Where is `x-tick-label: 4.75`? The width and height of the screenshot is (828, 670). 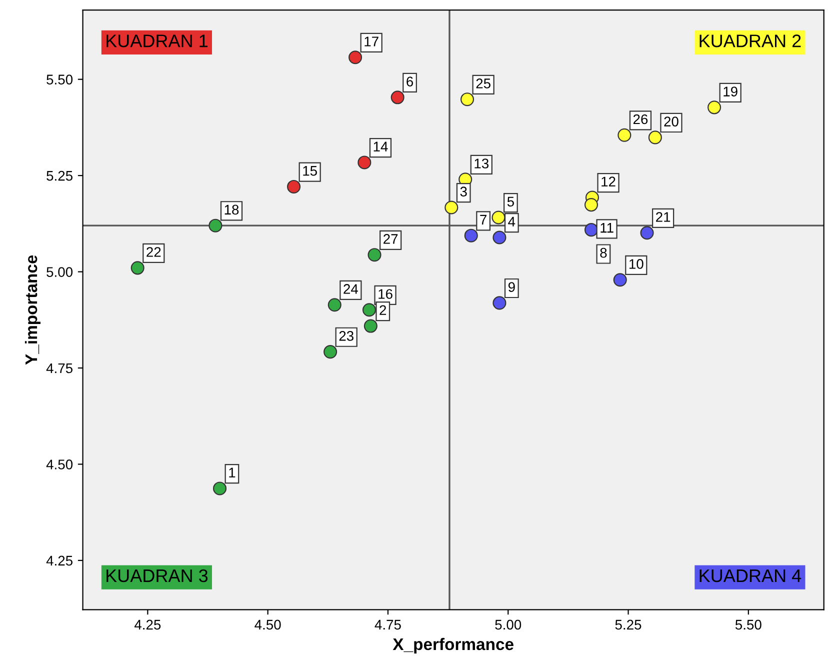 x-tick-label: 4.75 is located at coordinates (387, 625).